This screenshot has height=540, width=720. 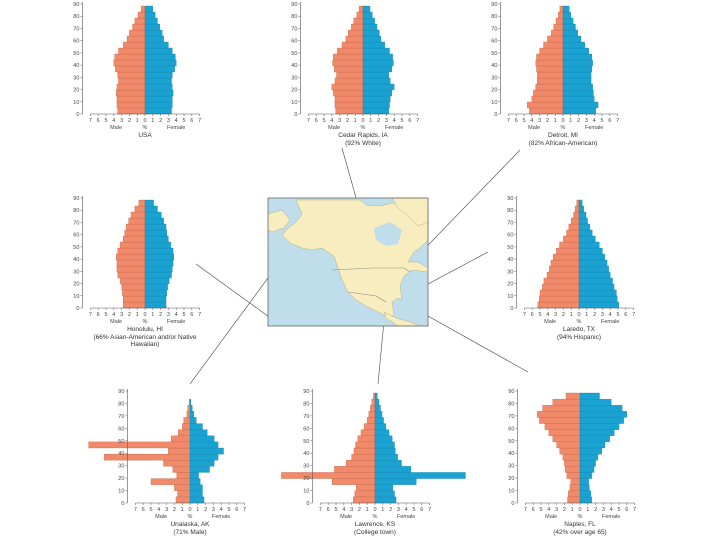 I want to click on chart-subtitle: (College town), so click(x=375, y=532).